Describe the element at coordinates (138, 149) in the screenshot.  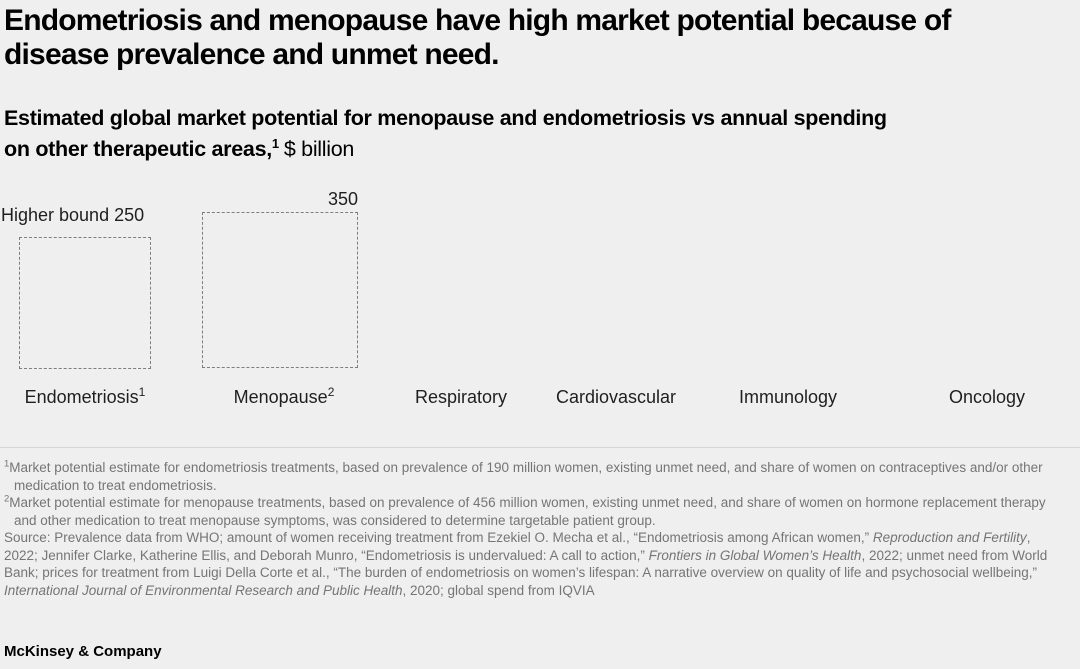
I see `chart-title-line2: on other therapeutic areas,` at that location.